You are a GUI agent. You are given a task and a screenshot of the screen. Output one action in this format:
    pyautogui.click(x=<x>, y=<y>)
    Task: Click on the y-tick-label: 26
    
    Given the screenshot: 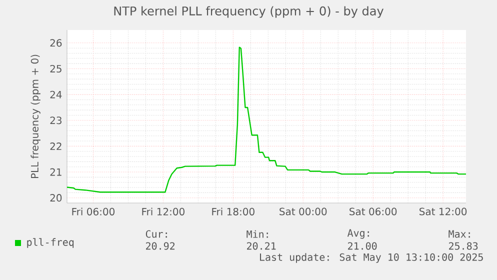 What is the action you would take?
    pyautogui.click(x=56, y=43)
    